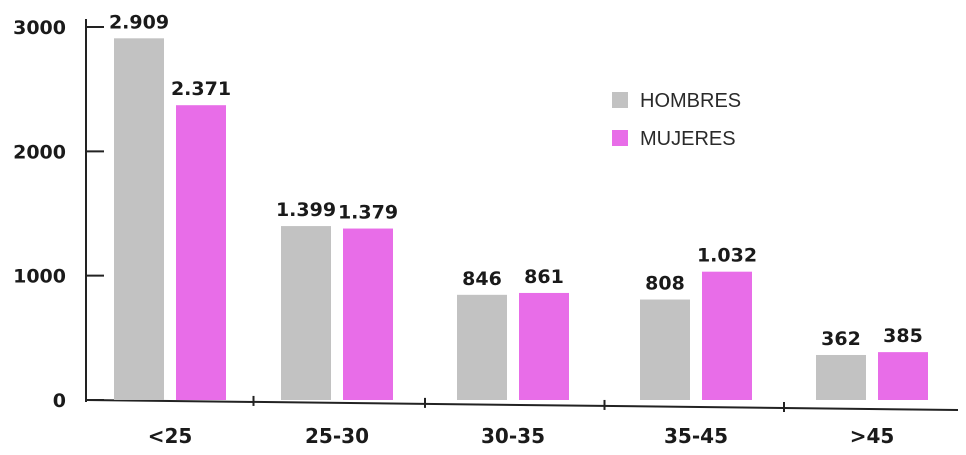  I want to click on x-tick-label: 30-35, so click(513, 436).